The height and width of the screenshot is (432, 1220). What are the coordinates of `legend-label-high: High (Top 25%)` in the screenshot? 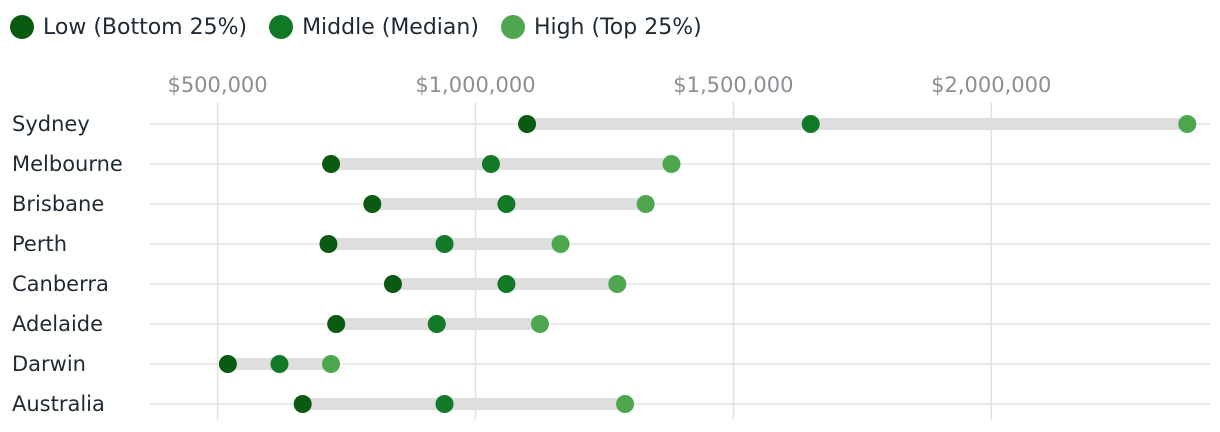 It's located at (617, 27).